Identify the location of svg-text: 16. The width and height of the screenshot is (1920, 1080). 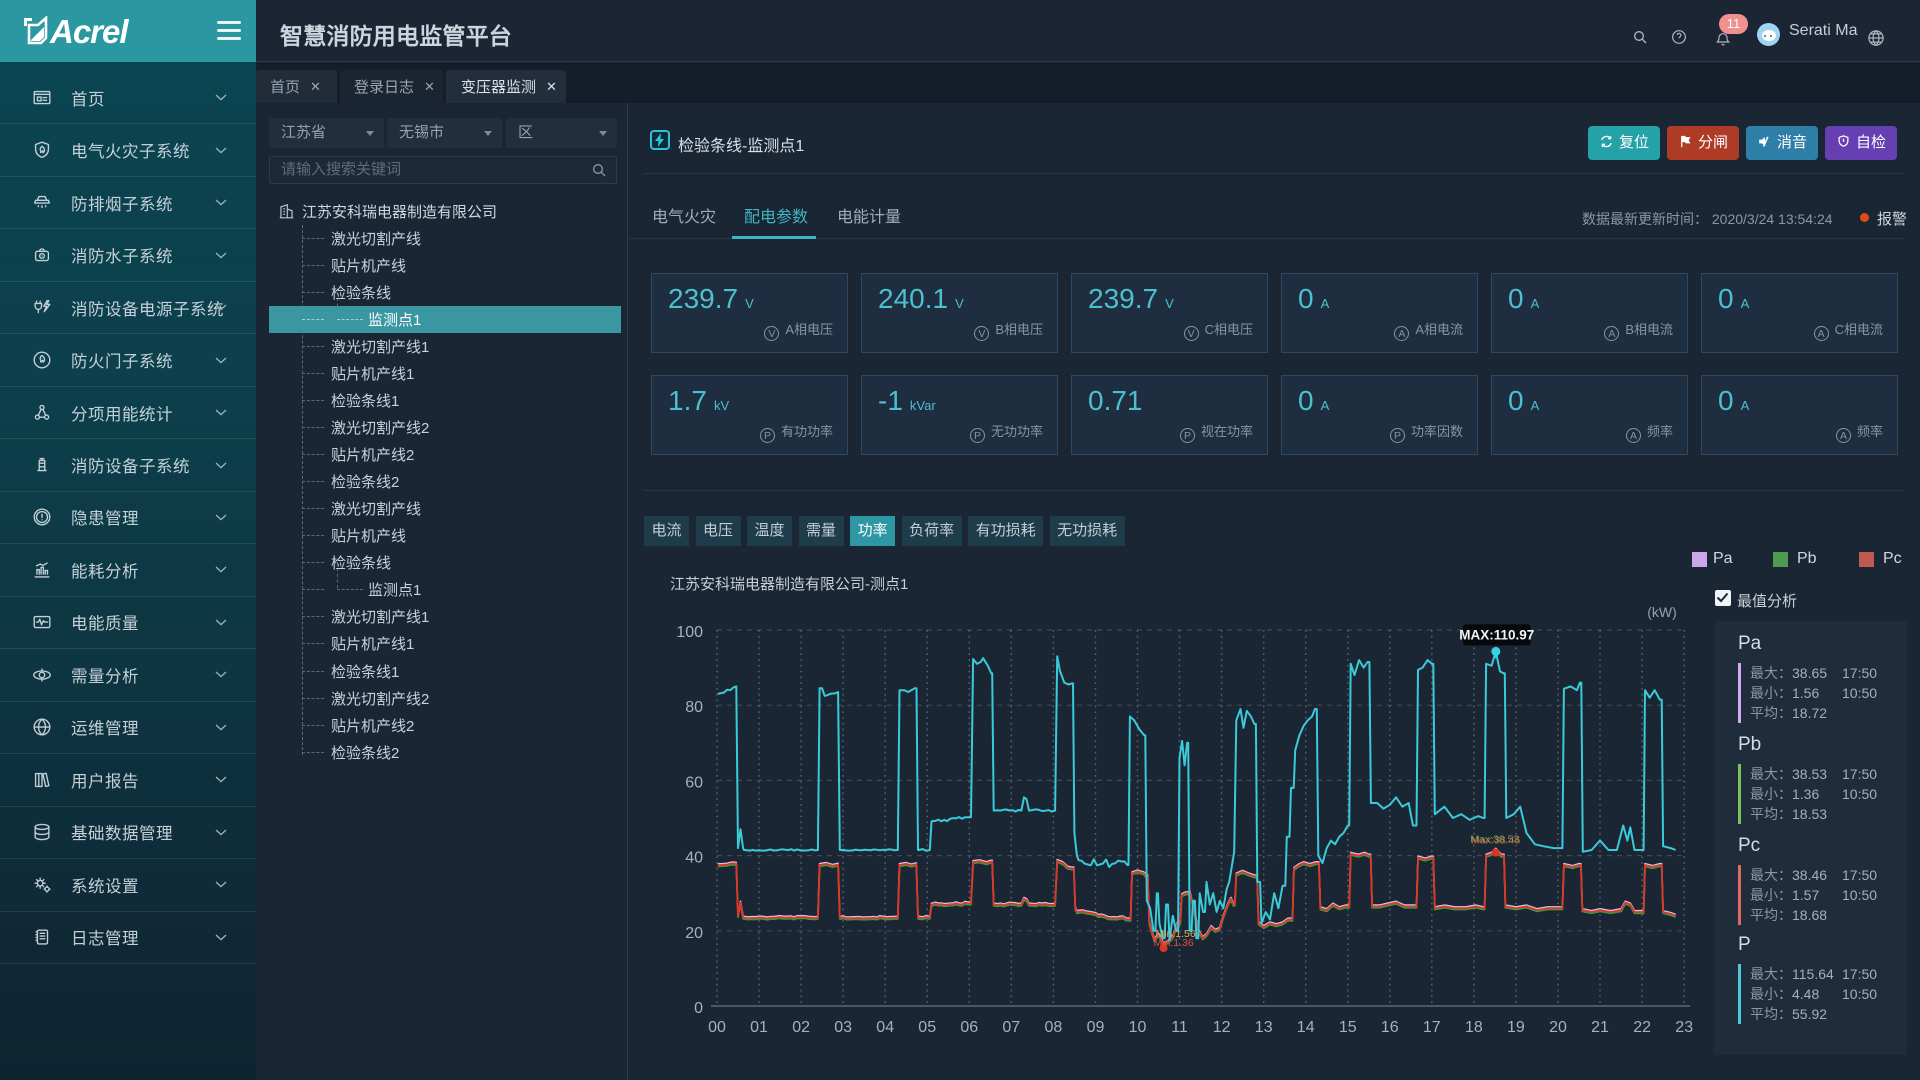
(1390, 1027).